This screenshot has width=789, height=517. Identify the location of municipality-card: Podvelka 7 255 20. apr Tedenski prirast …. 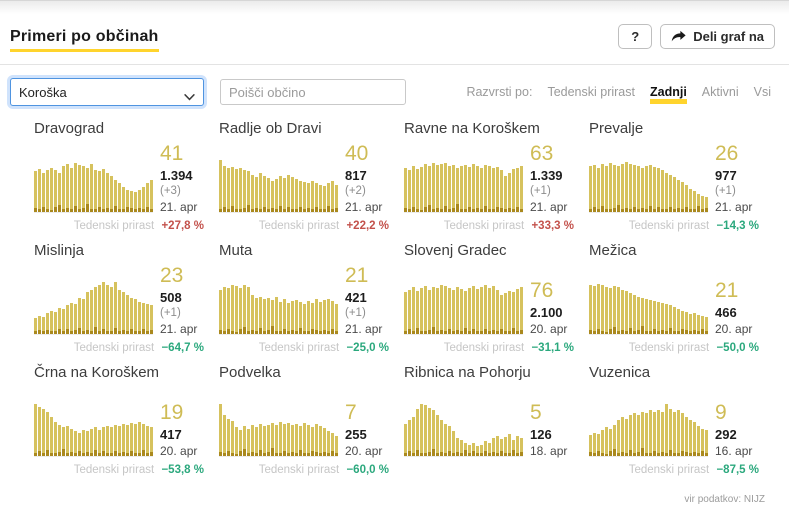
(304, 420).